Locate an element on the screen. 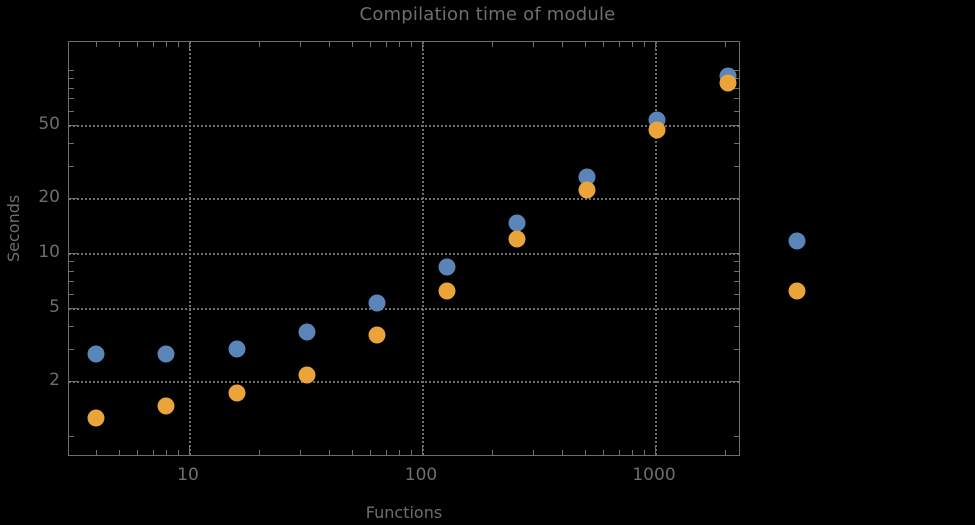  x-tick-label: 100 is located at coordinates (421, 475).